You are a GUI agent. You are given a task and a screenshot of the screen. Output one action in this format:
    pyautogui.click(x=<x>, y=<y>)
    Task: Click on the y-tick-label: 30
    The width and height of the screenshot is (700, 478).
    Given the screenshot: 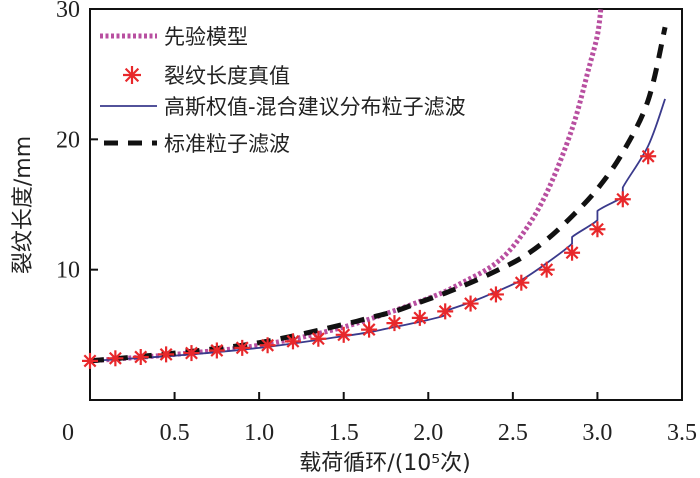 What is the action you would take?
    pyautogui.click(x=68, y=11)
    